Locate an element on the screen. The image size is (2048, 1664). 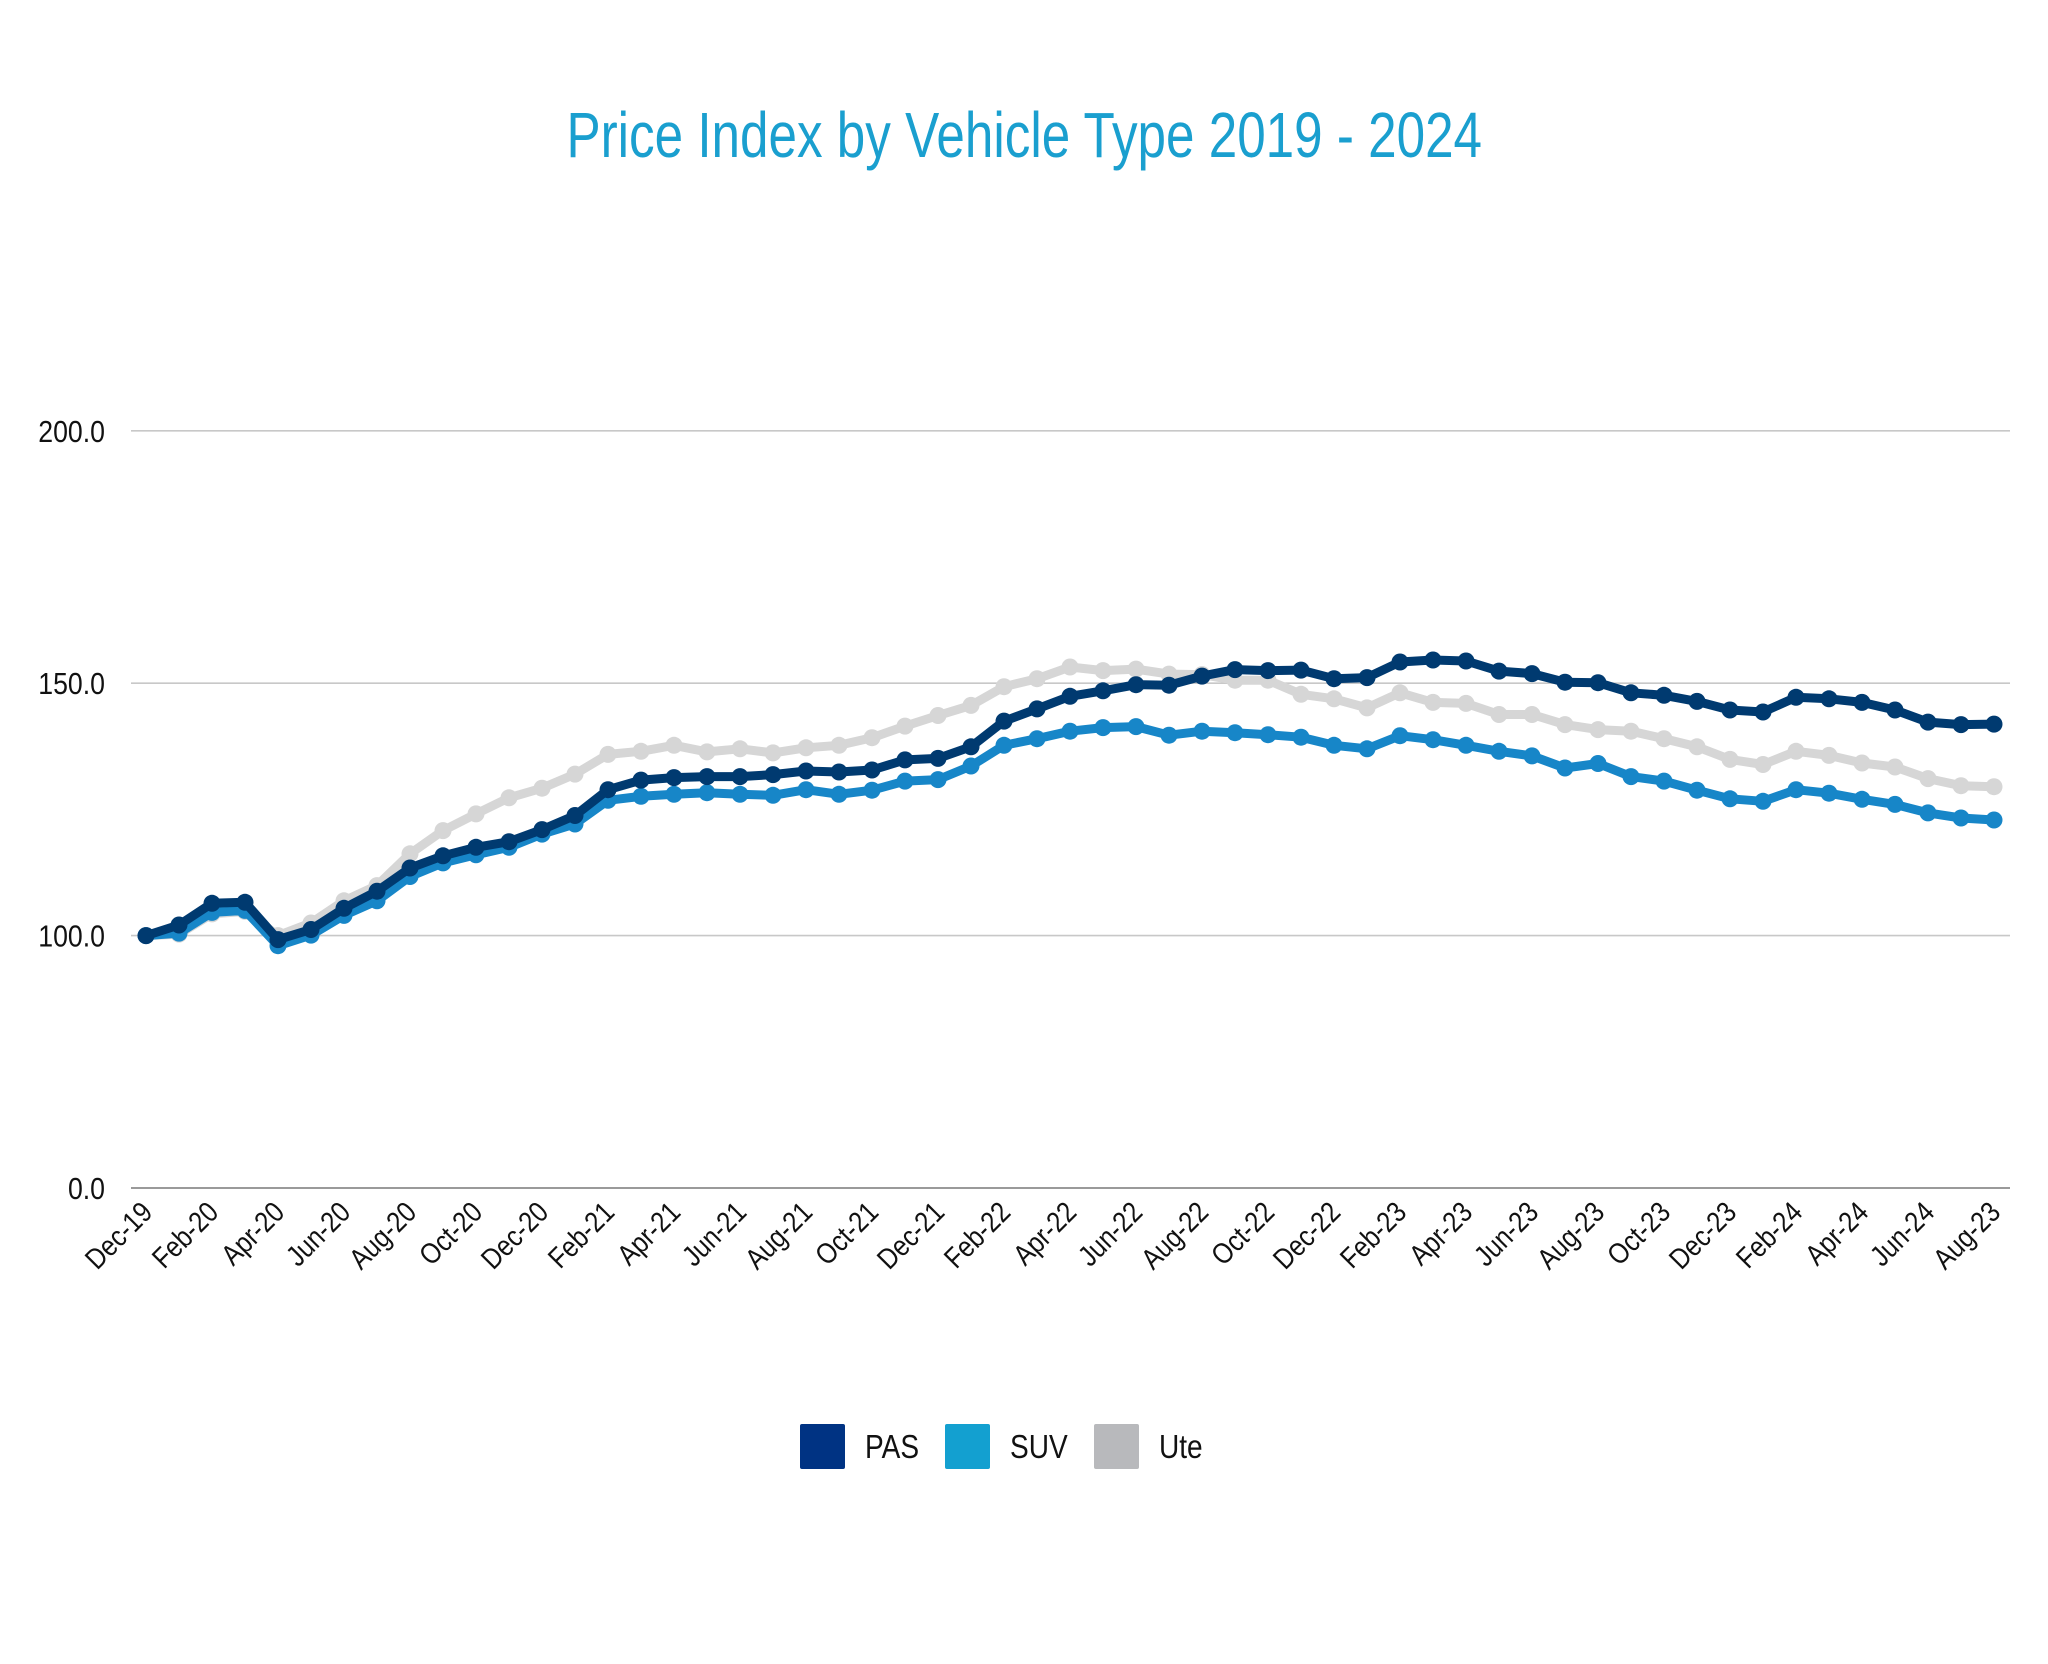
x-tick-label: Aug-23 is located at coordinates (1967, 1236).